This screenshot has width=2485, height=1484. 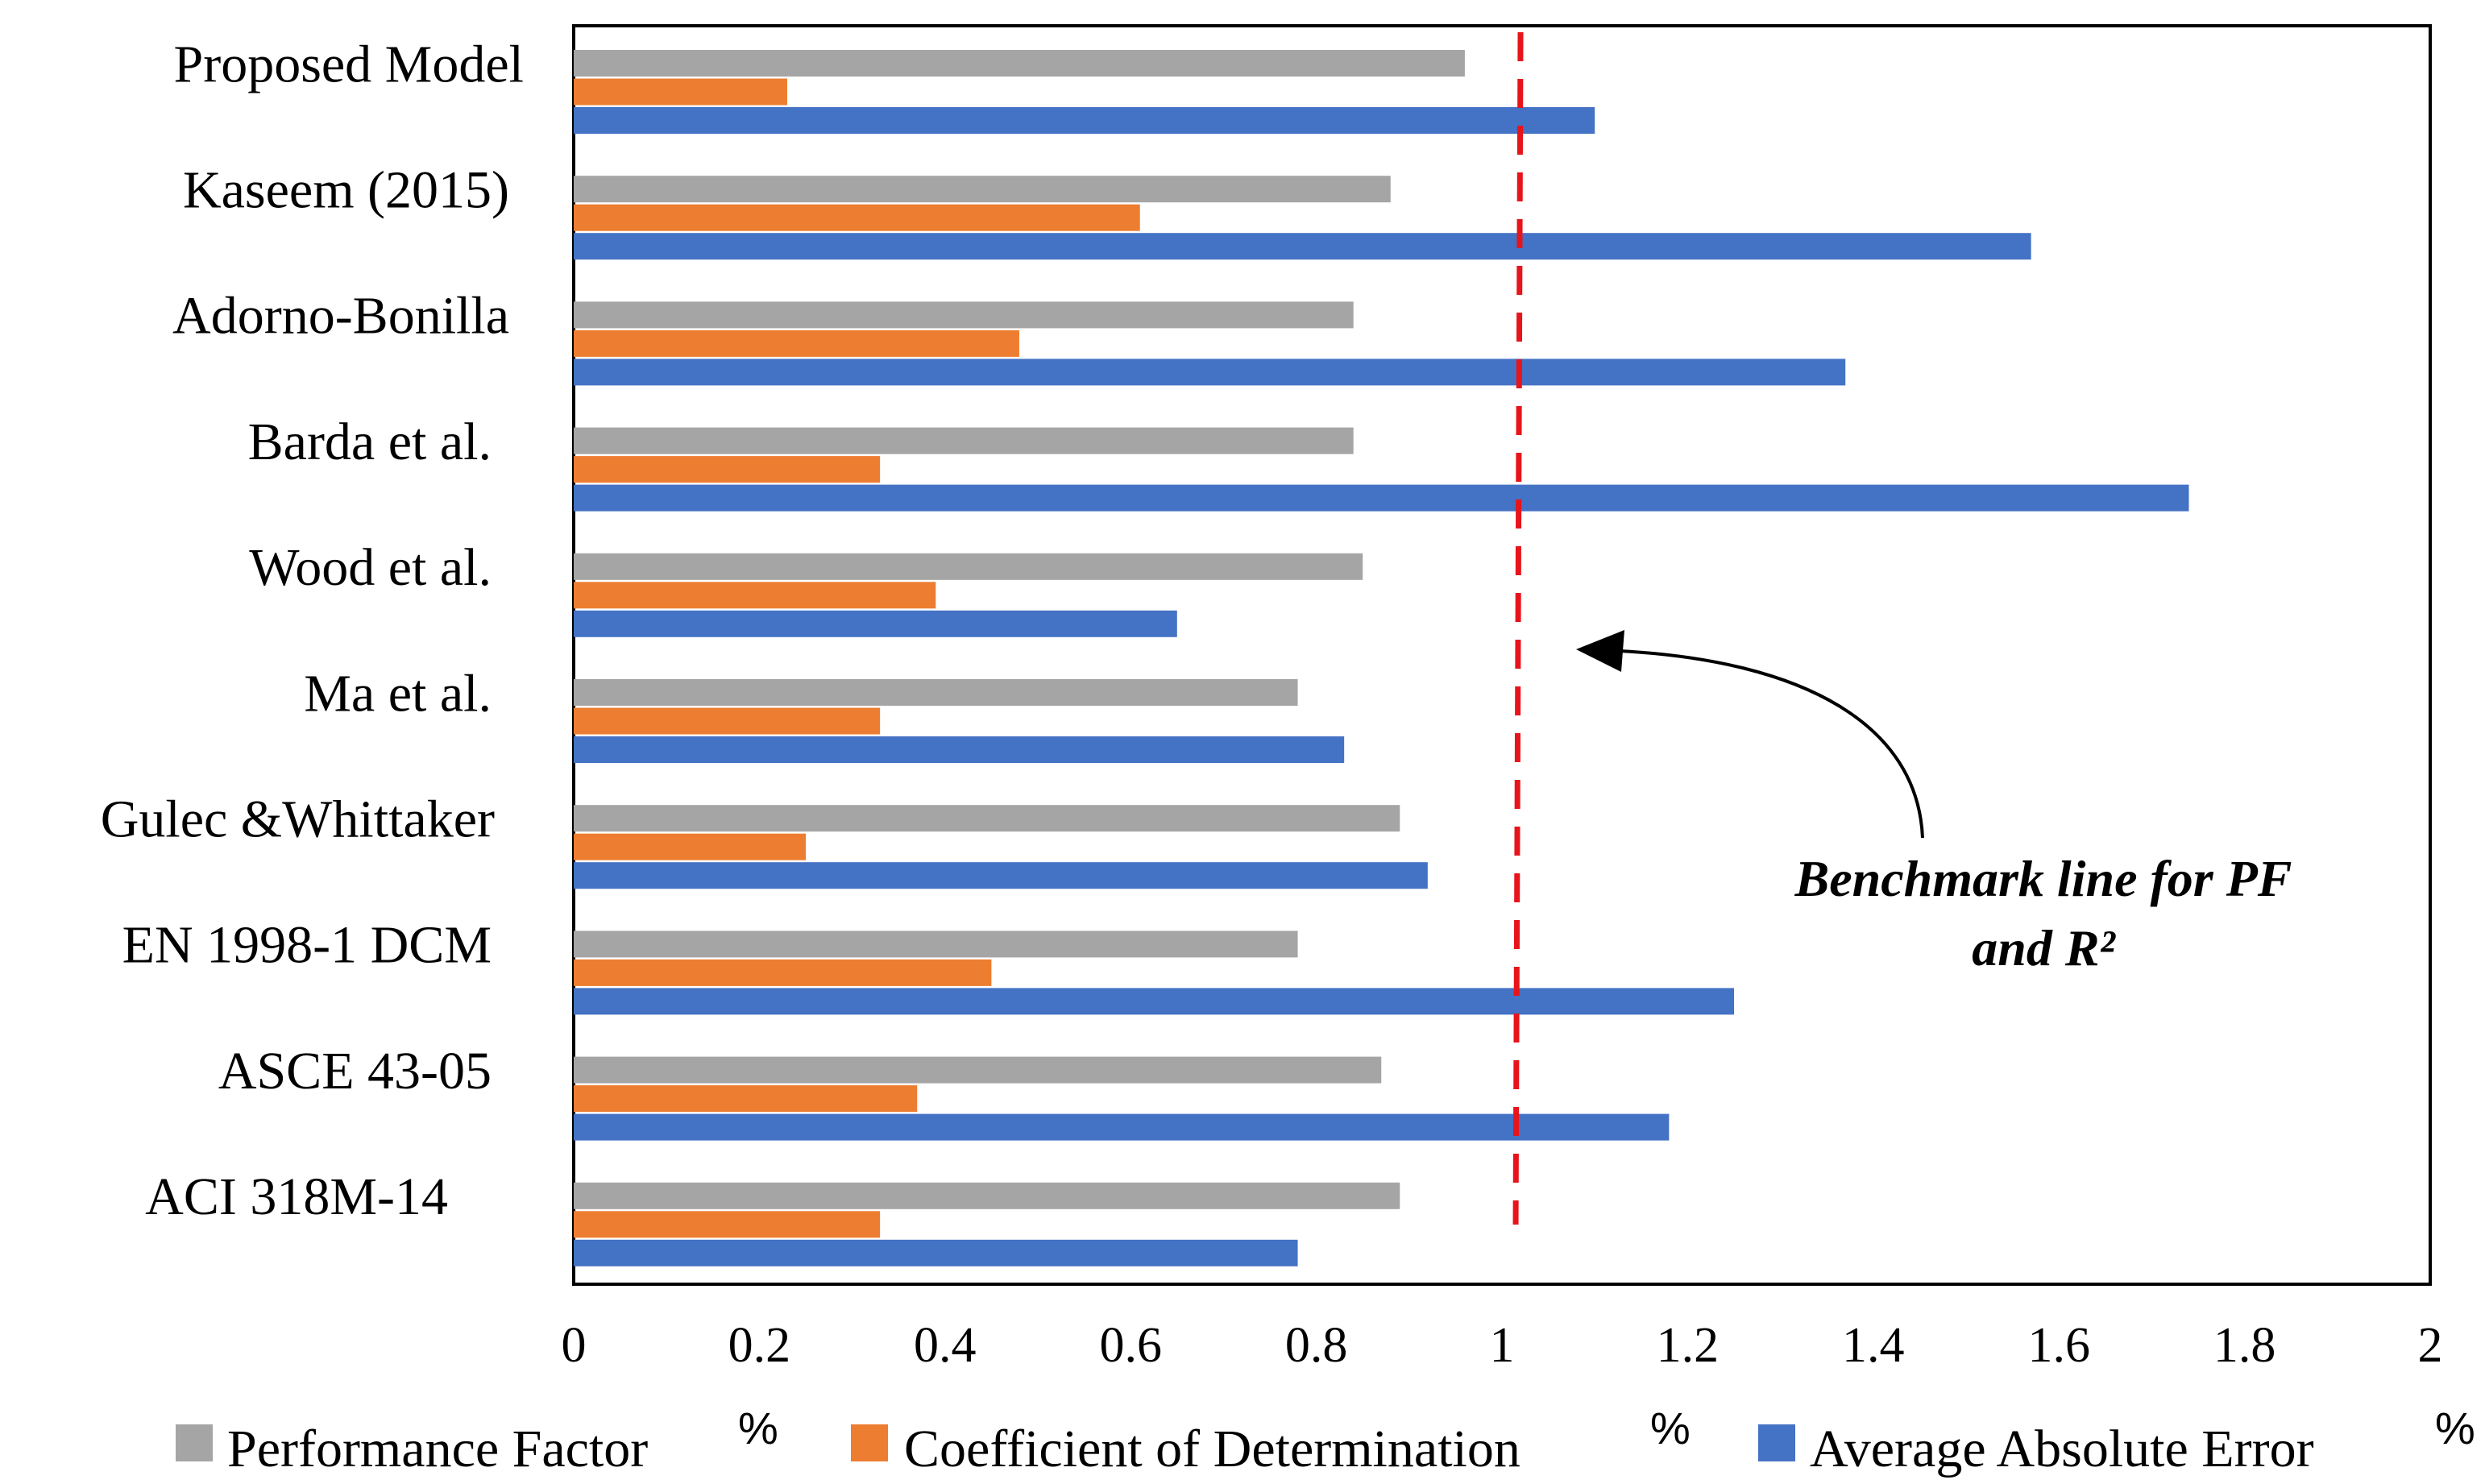 I want to click on x-tick-label: 0.6, so click(x=1131, y=1345).